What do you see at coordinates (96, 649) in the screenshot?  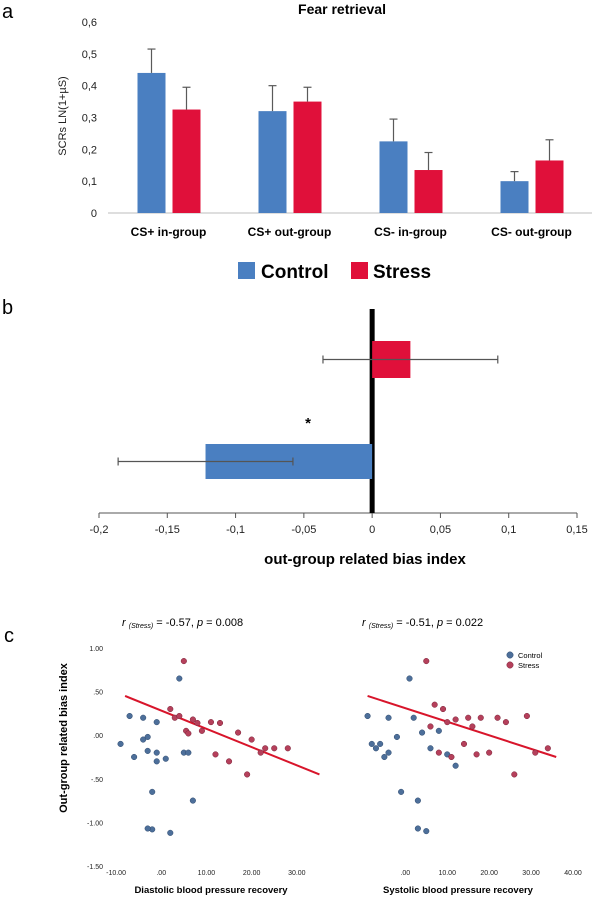 I see `y-tick-label: 1.00` at bounding box center [96, 649].